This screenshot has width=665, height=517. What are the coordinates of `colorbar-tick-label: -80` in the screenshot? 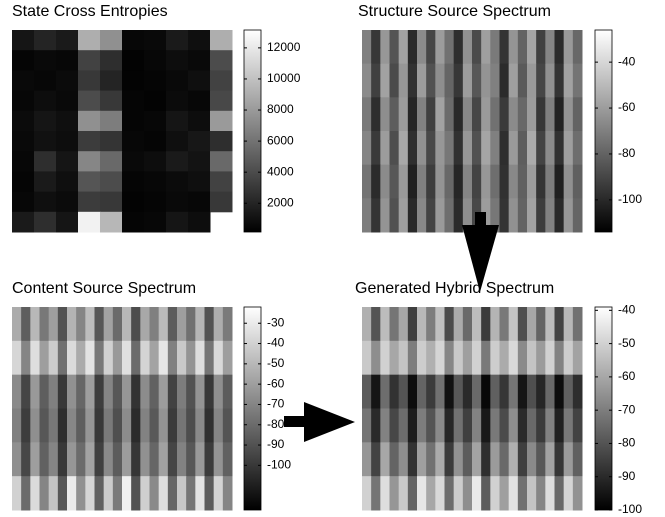 It's located at (627, 153).